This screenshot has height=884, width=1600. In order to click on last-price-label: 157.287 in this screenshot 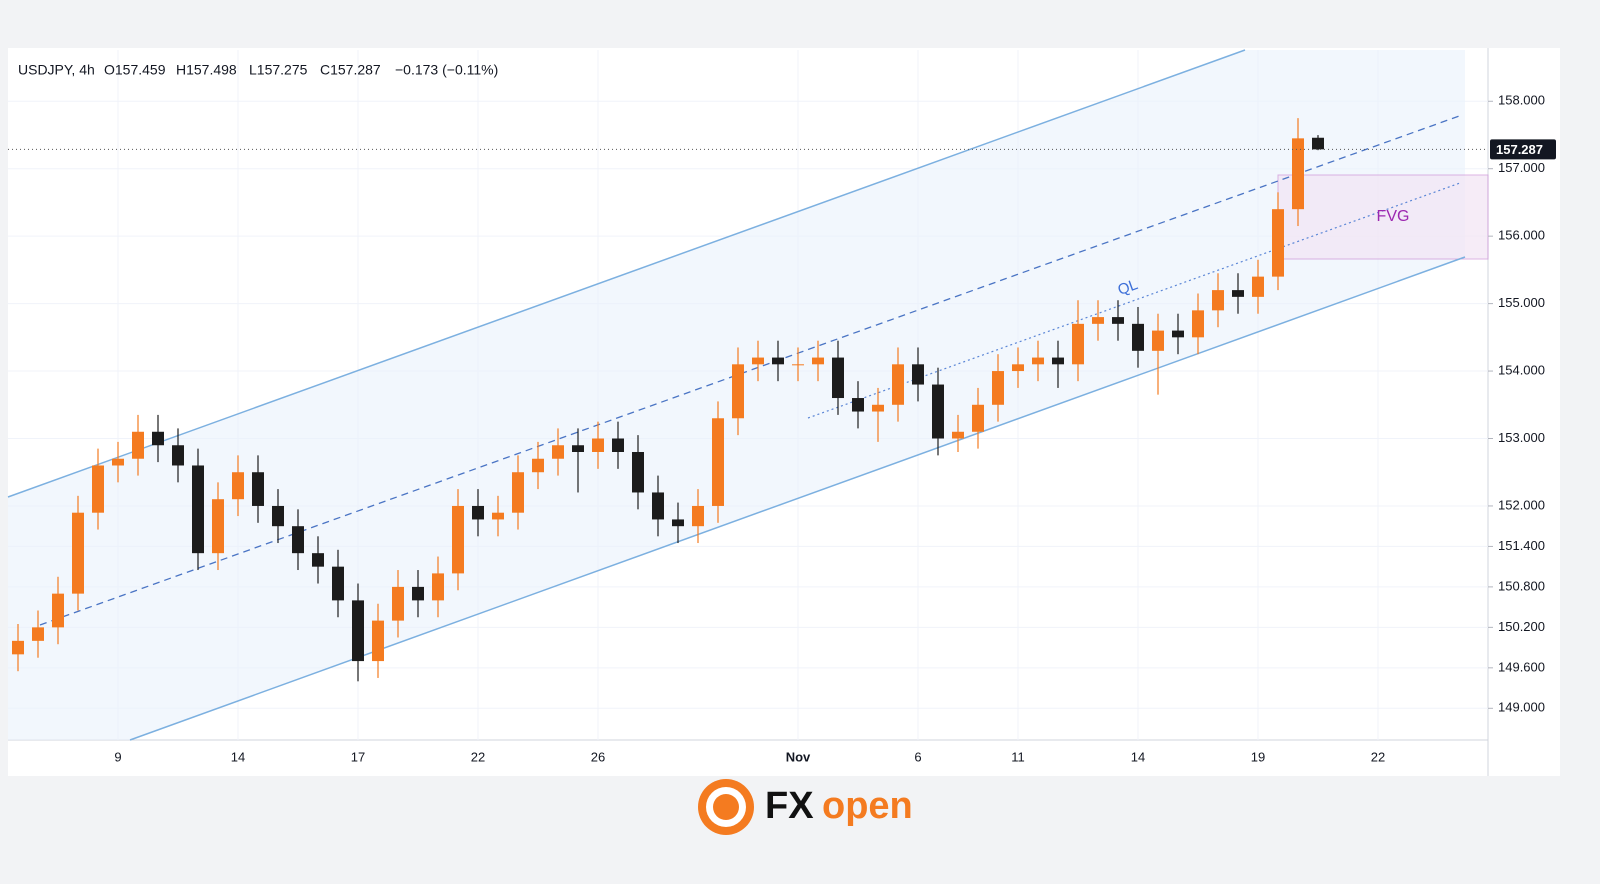, I will do `click(1519, 149)`.